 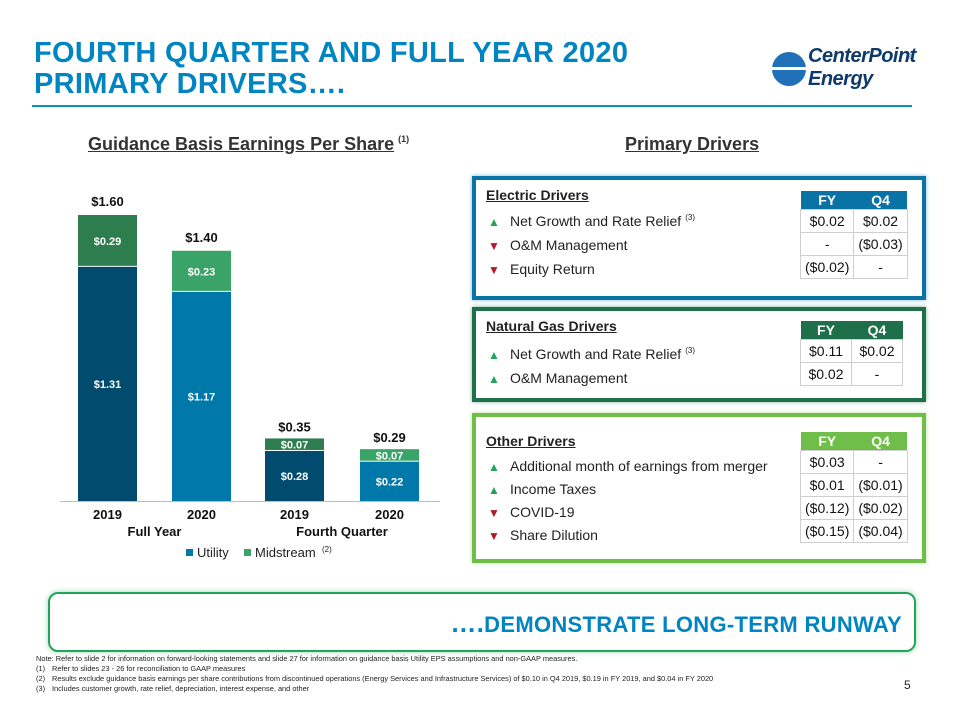 I want to click on footnote-marker: (3), so click(x=41, y=688).